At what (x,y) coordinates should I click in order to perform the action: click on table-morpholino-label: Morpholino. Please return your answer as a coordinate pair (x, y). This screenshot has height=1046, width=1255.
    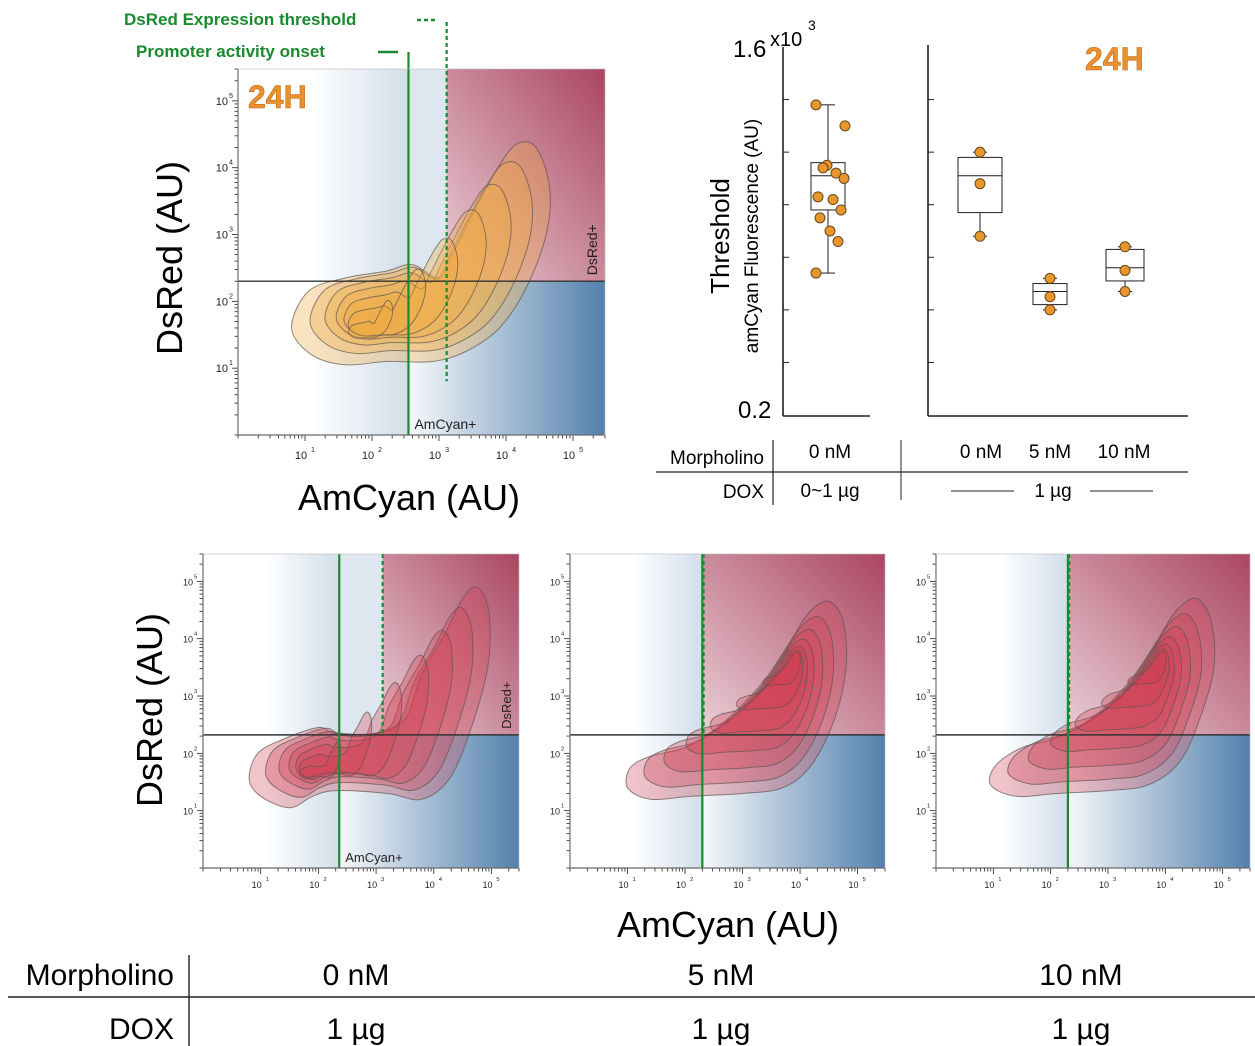
    Looking at the image, I should click on (717, 458).